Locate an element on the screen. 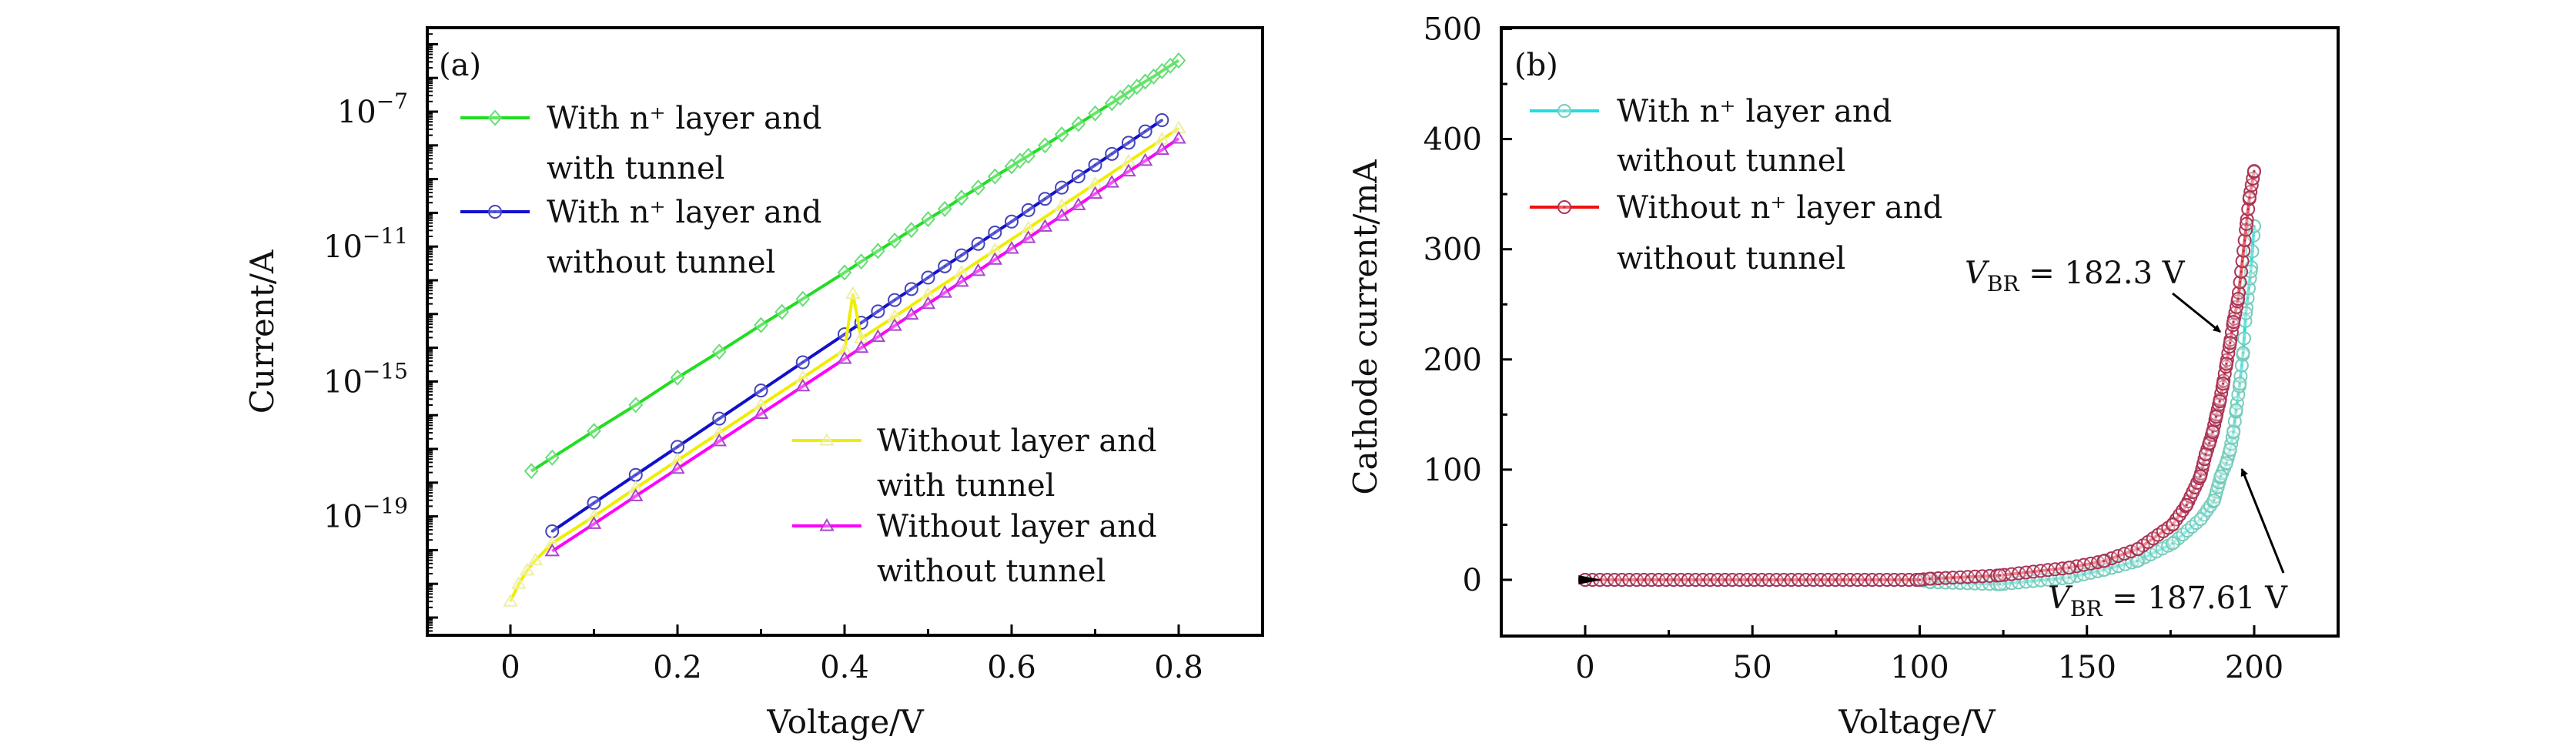 The width and height of the screenshot is (2576, 750). x-tick-label-a: 0 is located at coordinates (510, 667).